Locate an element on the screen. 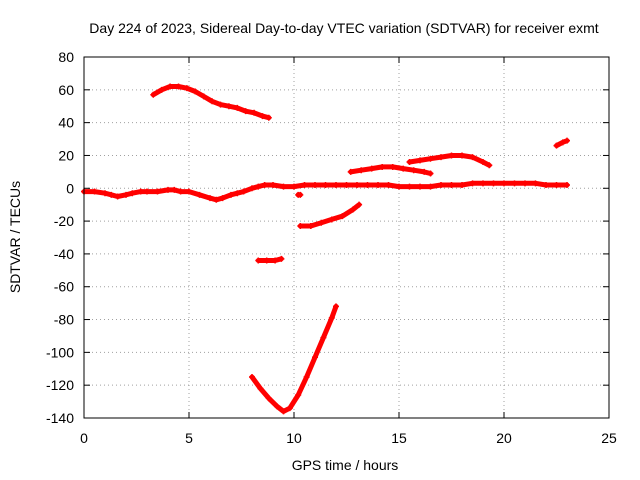 This screenshot has width=640, height=480. x-tick-label: 5 is located at coordinates (189, 438).